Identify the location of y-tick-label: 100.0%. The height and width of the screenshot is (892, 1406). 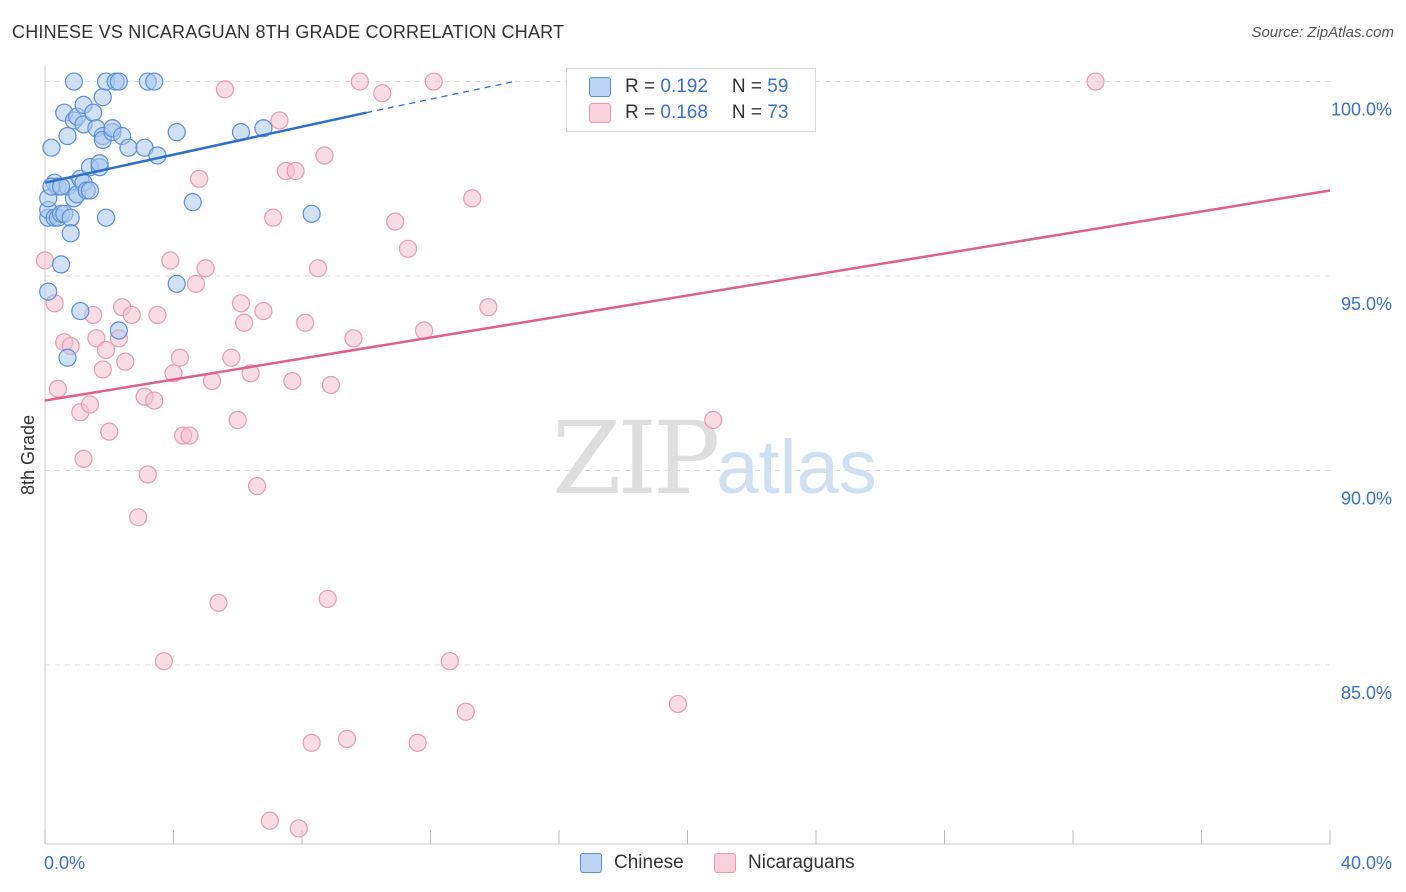
(1361, 110).